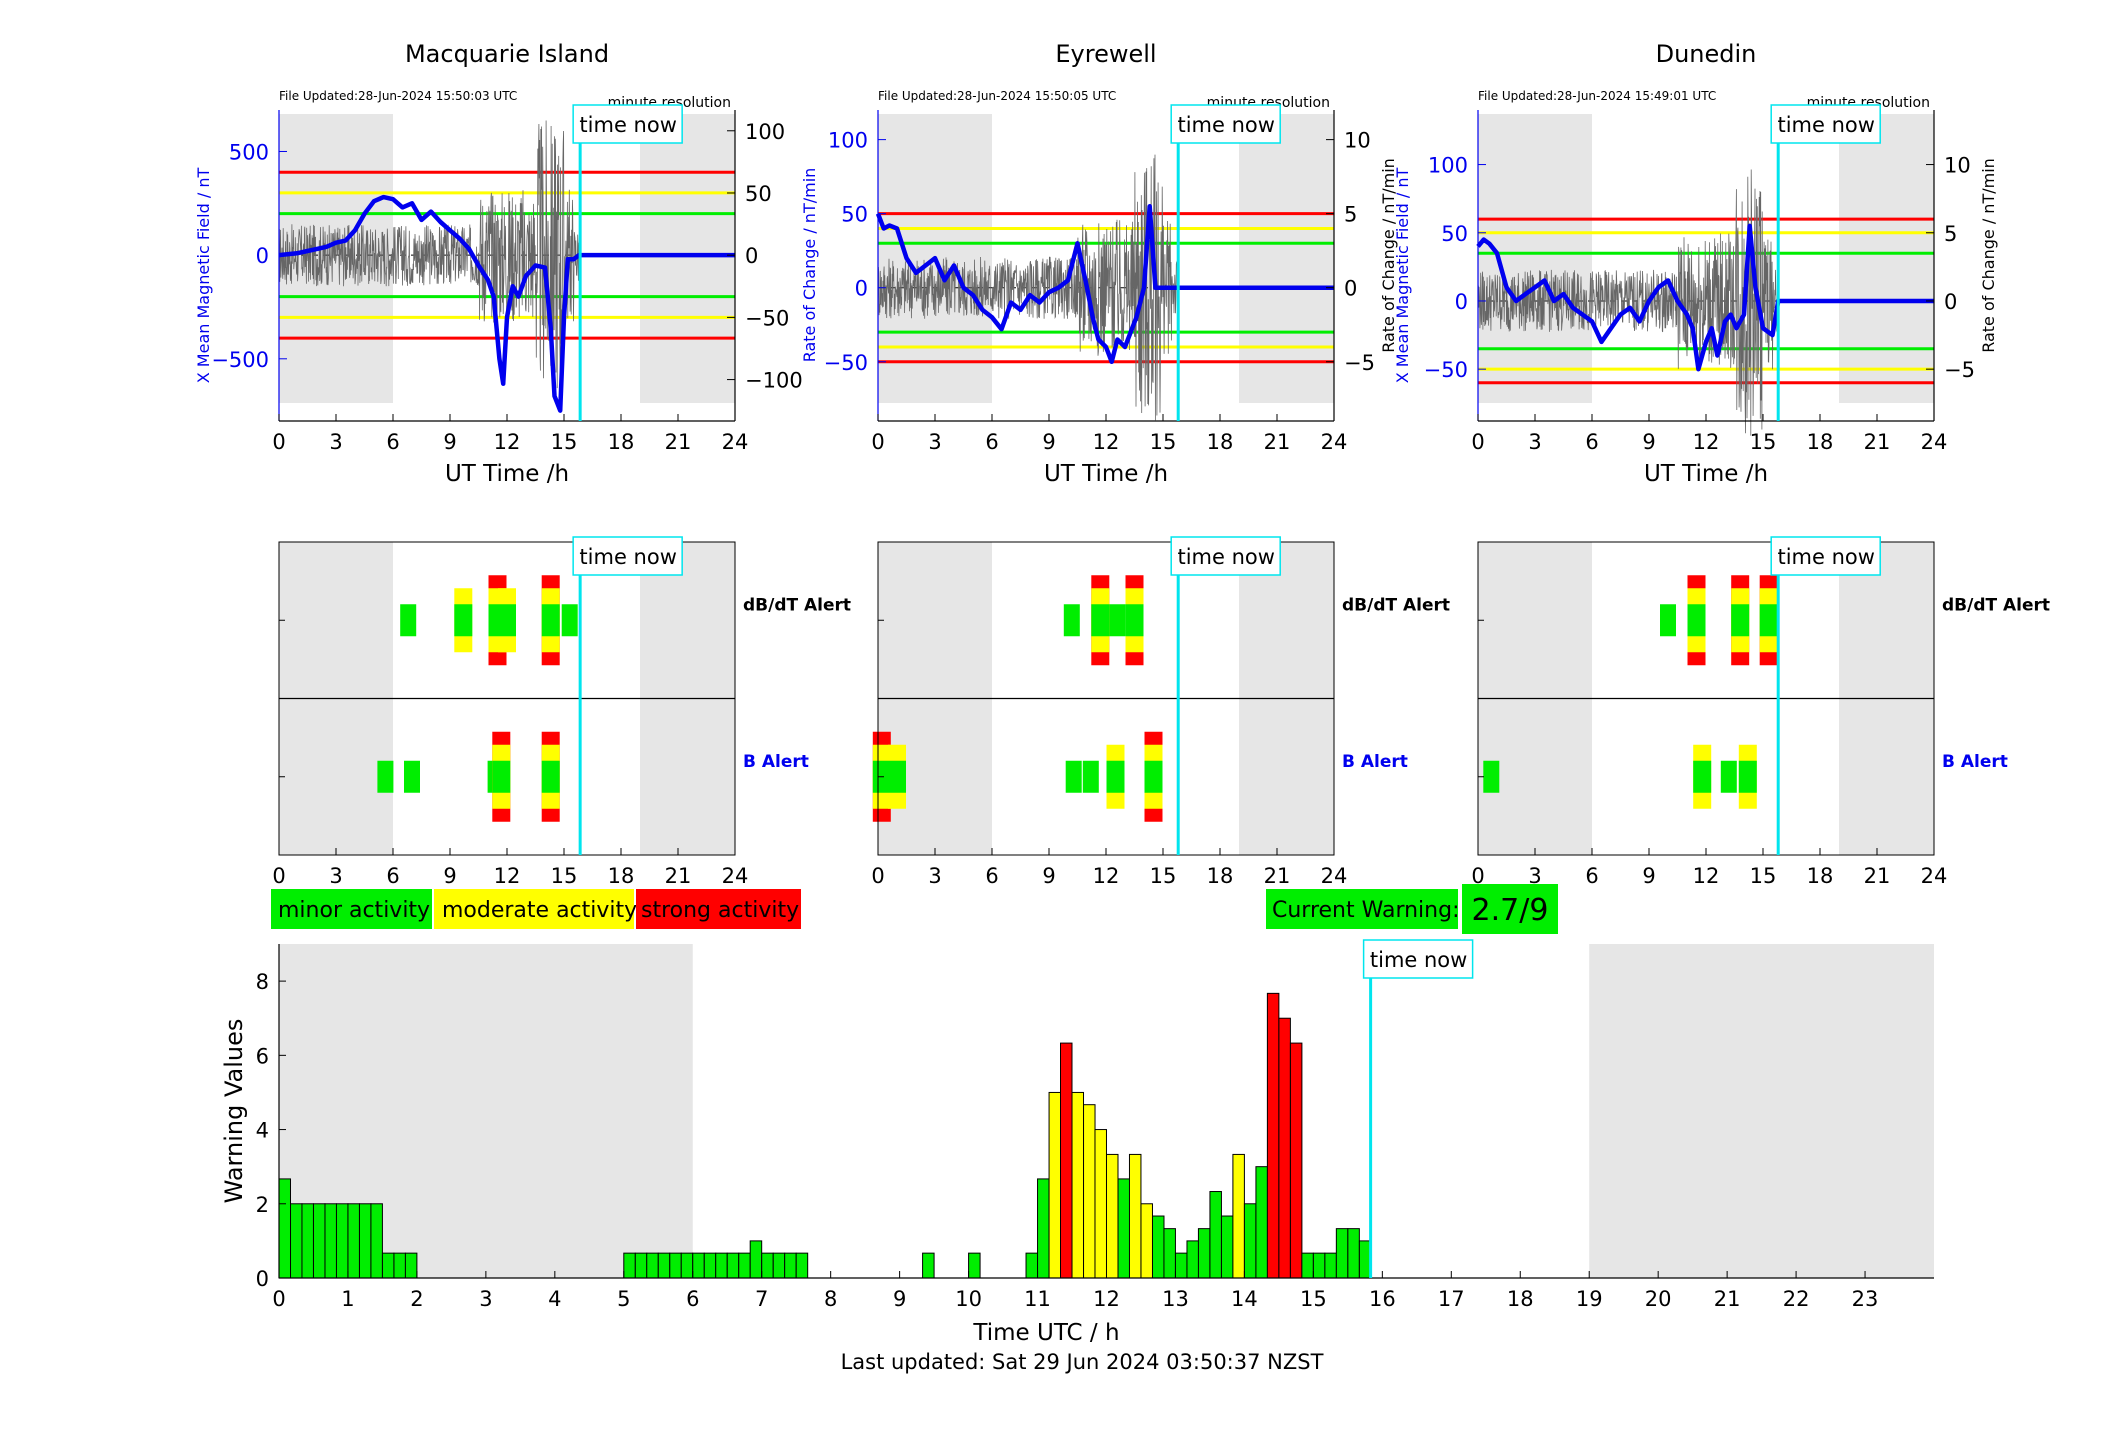 Image resolution: width=2117 pixels, height=1437 pixels. Describe the element at coordinates (877, 876) in the screenshot. I see `alert-xtick-label-1: 0` at that location.